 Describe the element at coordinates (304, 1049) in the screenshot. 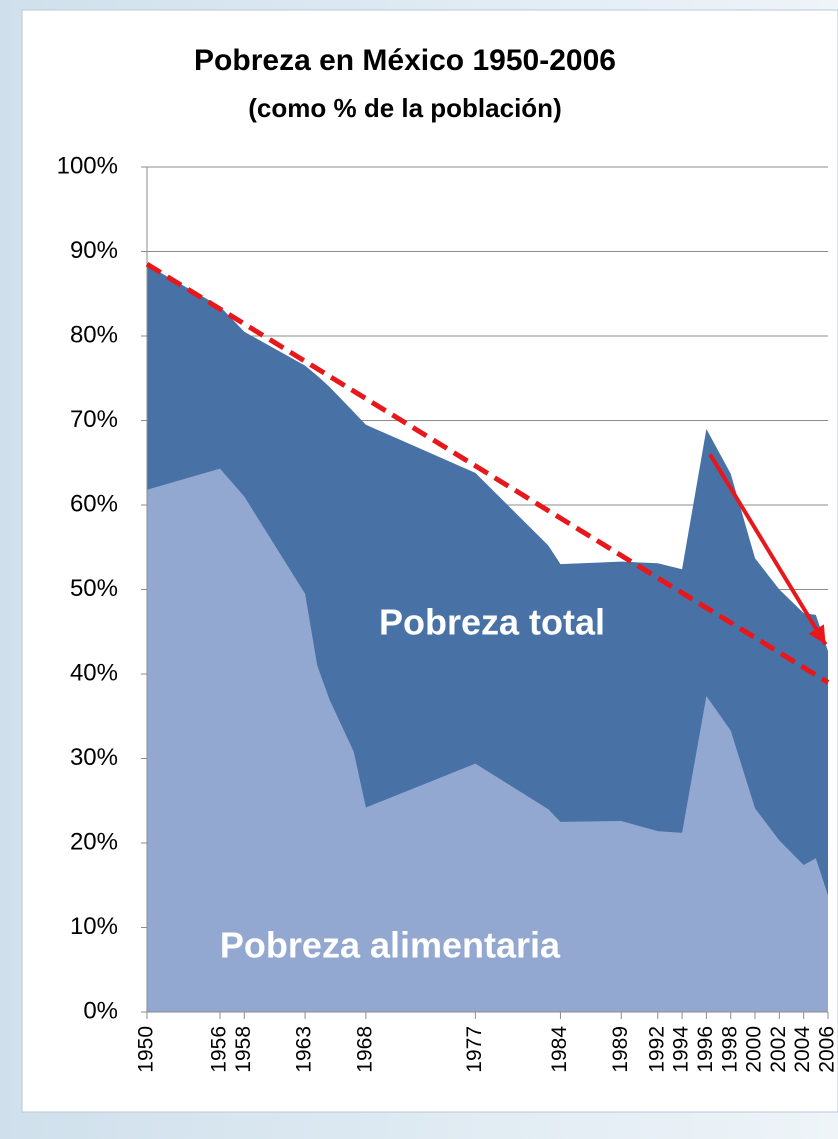

I see `x-tick-label: 1963` at that location.